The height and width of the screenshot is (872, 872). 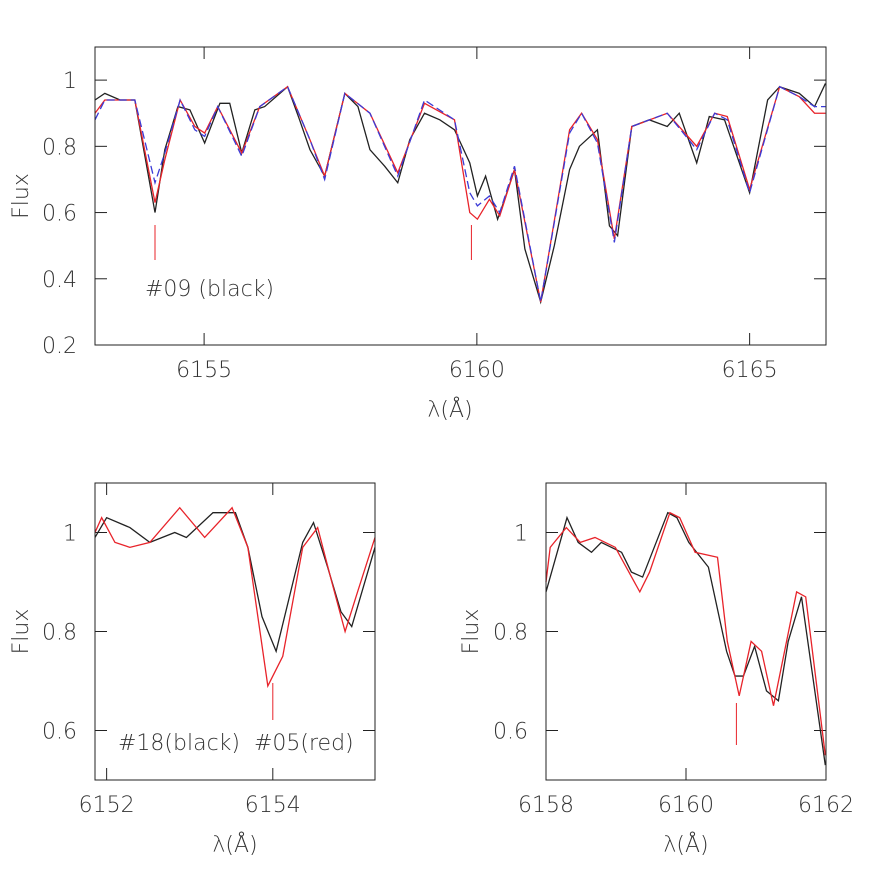 What do you see at coordinates (546, 805) in the screenshot?
I see `x-tick-label: 6158` at bounding box center [546, 805].